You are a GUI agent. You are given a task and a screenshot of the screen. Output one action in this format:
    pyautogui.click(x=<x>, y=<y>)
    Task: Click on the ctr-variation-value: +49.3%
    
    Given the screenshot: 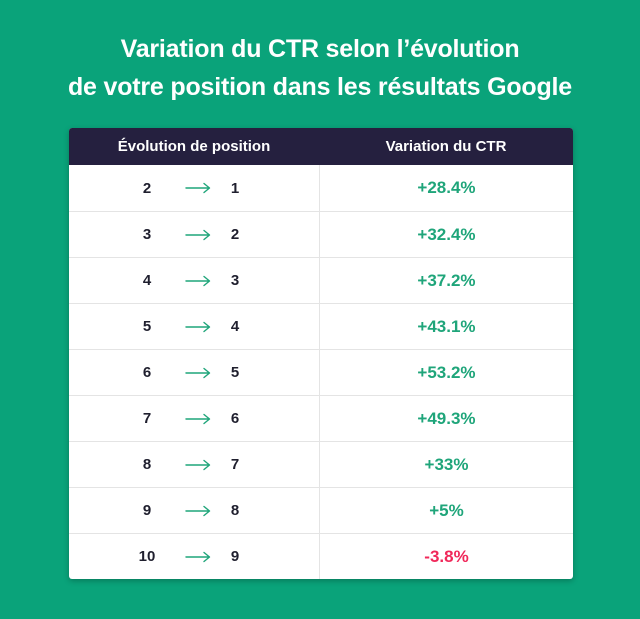 What is the action you would take?
    pyautogui.click(x=446, y=418)
    